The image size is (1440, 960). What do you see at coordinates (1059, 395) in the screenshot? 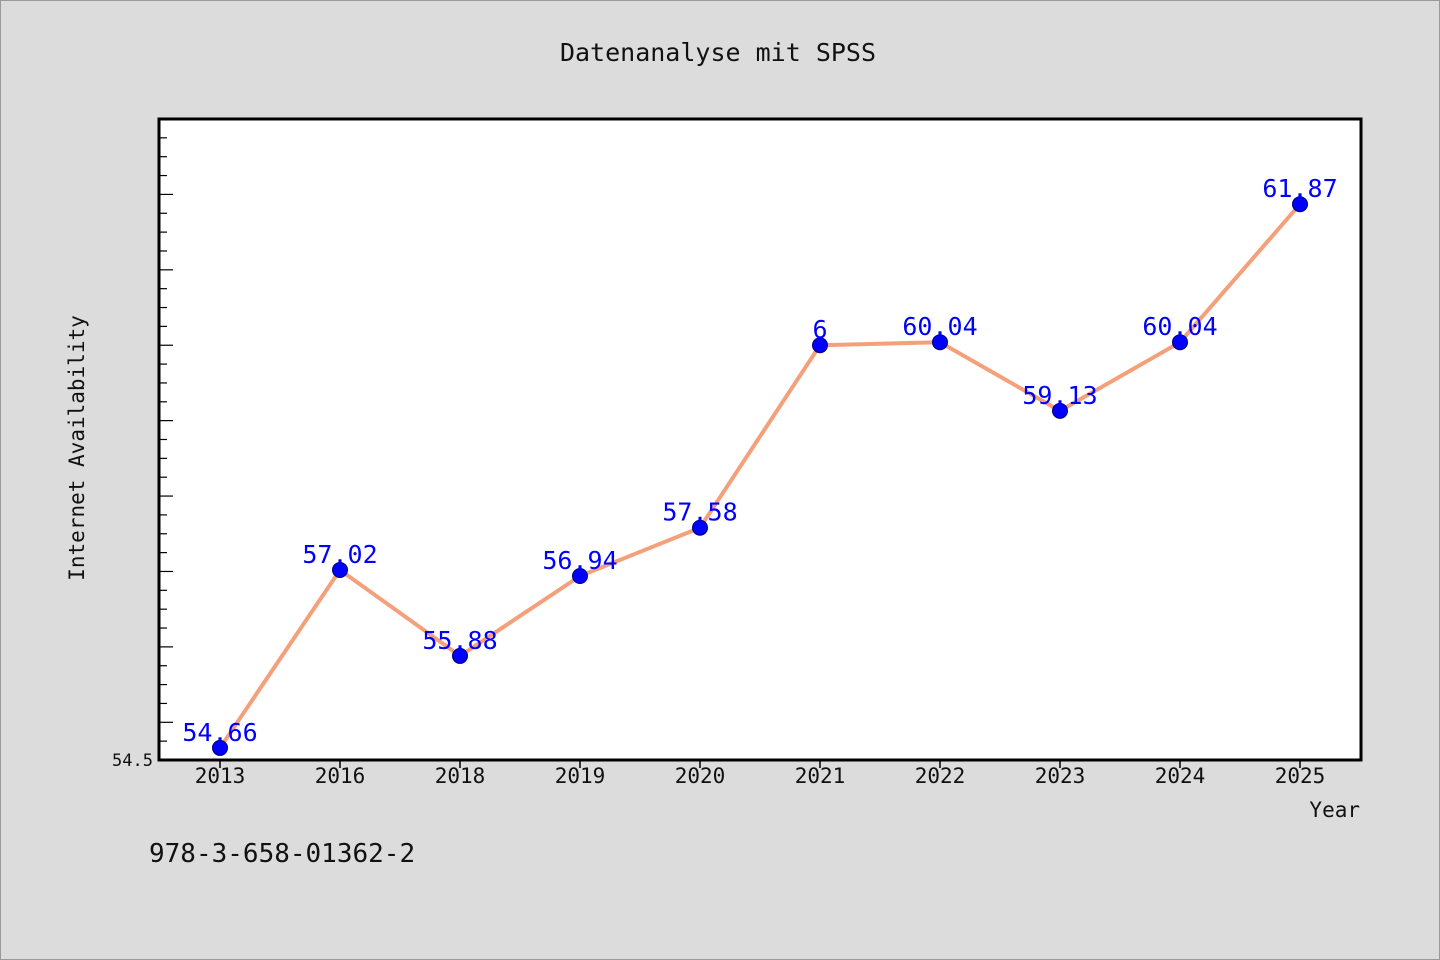
I see `data-label: 59.13` at bounding box center [1059, 395].